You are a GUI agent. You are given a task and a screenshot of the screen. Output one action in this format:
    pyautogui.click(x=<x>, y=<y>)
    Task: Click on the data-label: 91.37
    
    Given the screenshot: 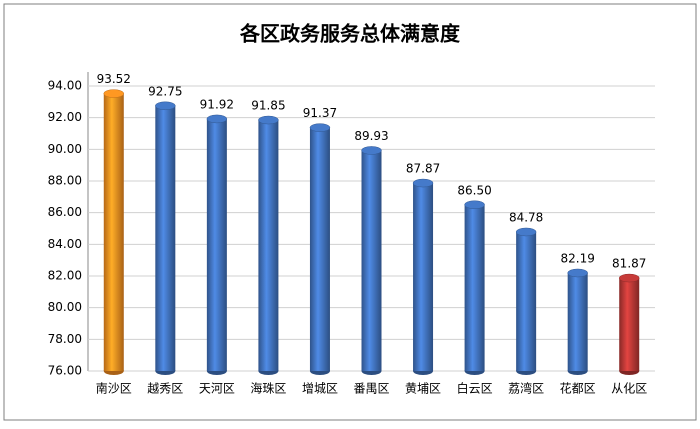 What is the action you would take?
    pyautogui.click(x=320, y=113)
    